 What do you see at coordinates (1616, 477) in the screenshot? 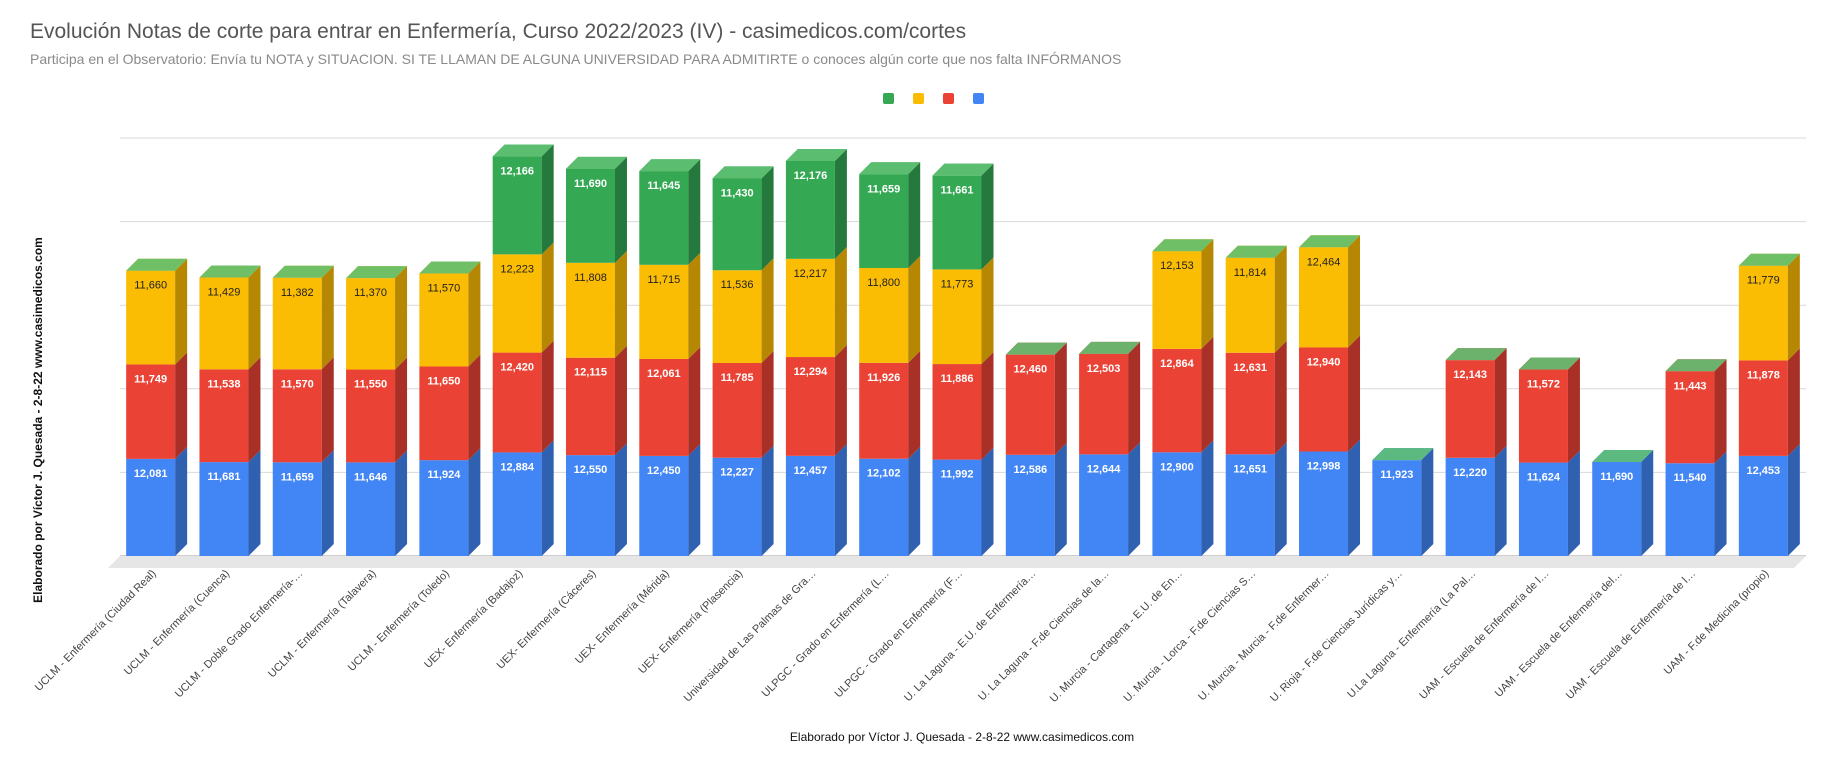
I see `data-label: 11,690` at bounding box center [1616, 477].